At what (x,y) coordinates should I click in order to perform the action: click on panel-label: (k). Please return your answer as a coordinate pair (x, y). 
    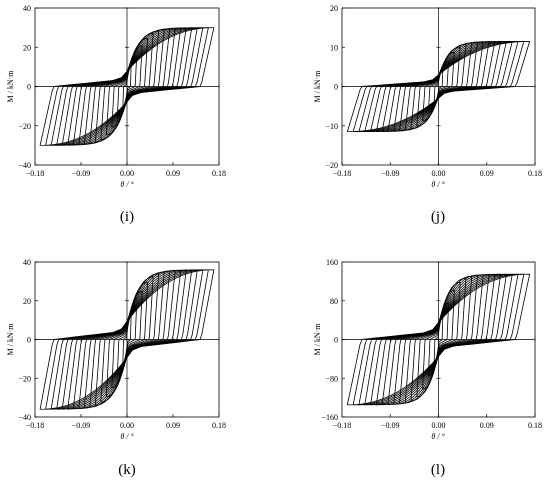
    Looking at the image, I should click on (127, 470).